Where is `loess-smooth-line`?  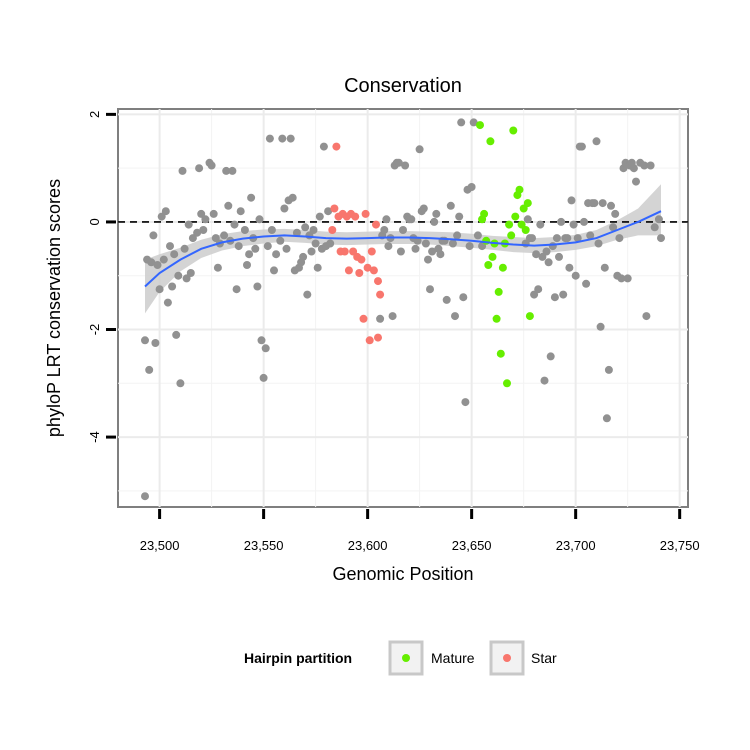
loess-smooth-line is located at coordinates (403, 249).